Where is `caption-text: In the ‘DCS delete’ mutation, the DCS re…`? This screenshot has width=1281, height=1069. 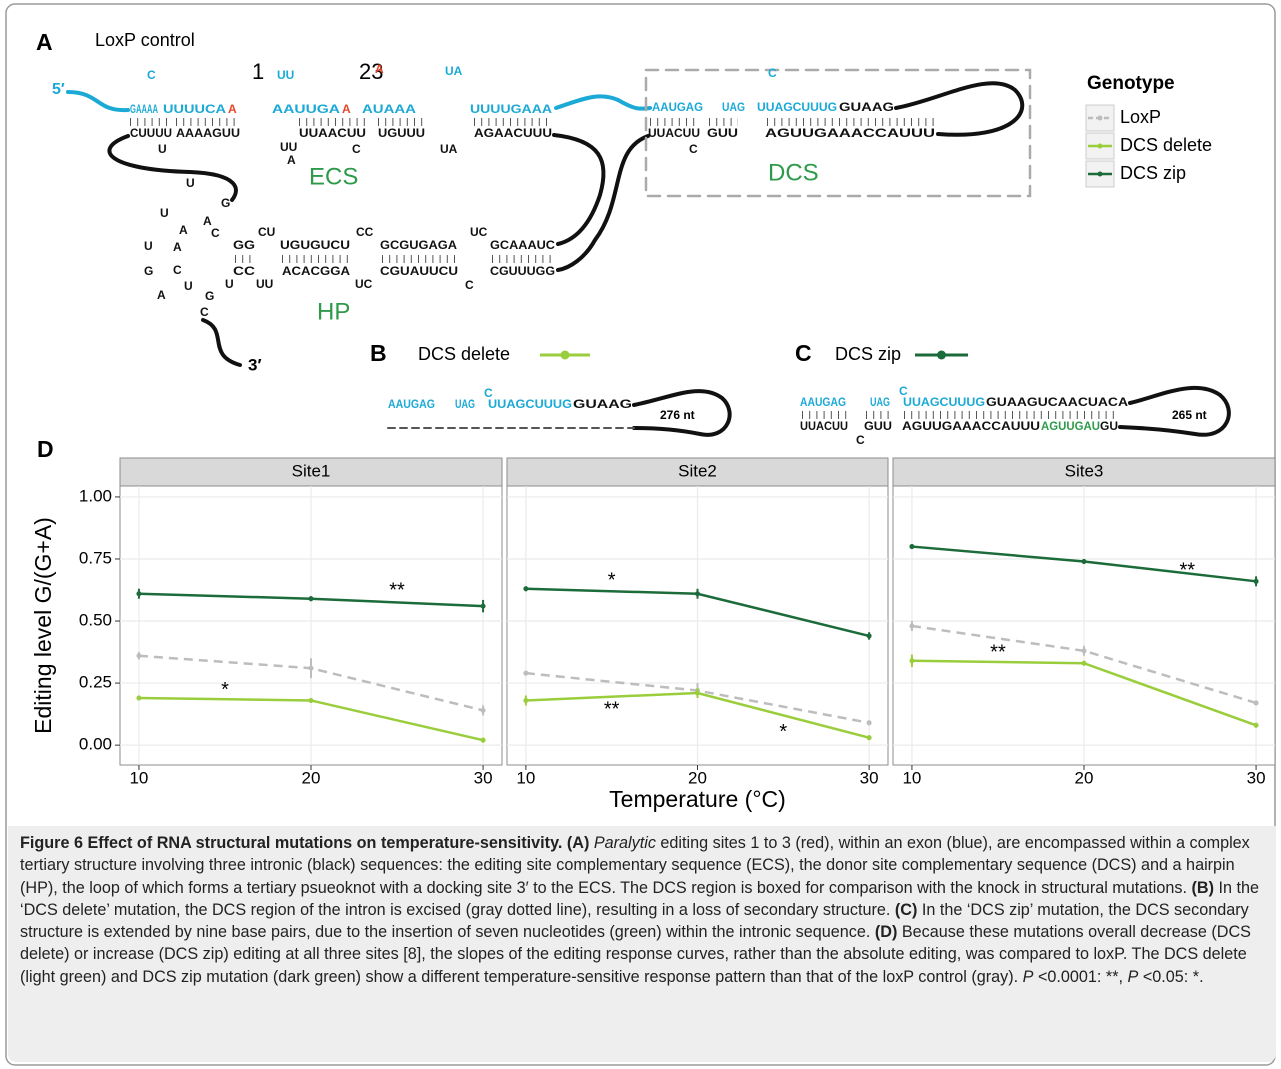 caption-text: In the ‘DCS delete’ mutation, the DCS re… is located at coordinates (639, 898).